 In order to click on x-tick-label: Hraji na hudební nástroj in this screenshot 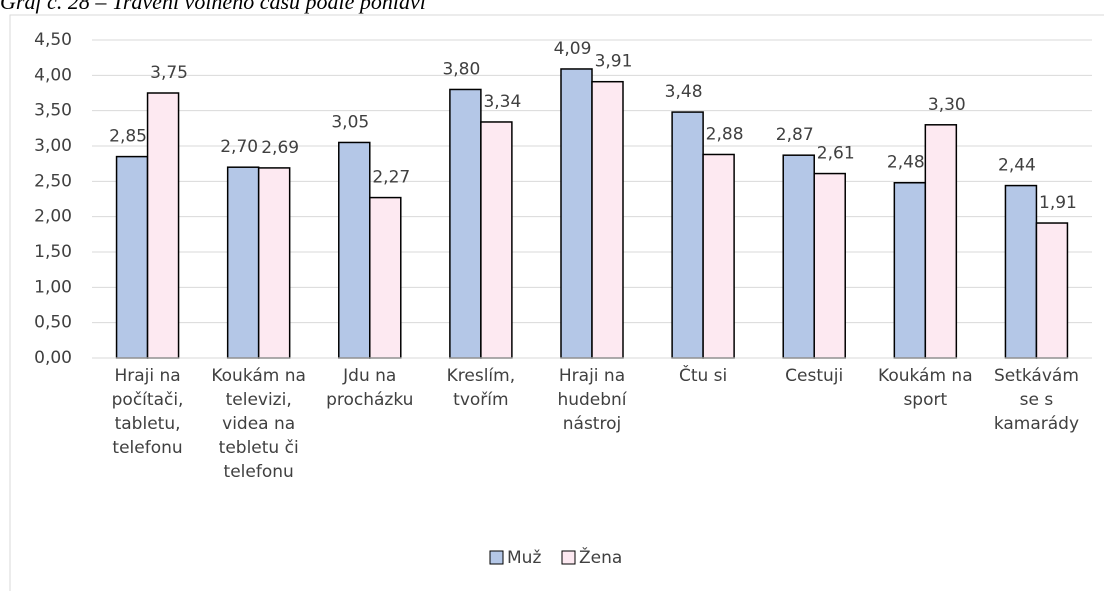, I will do `click(592, 400)`.